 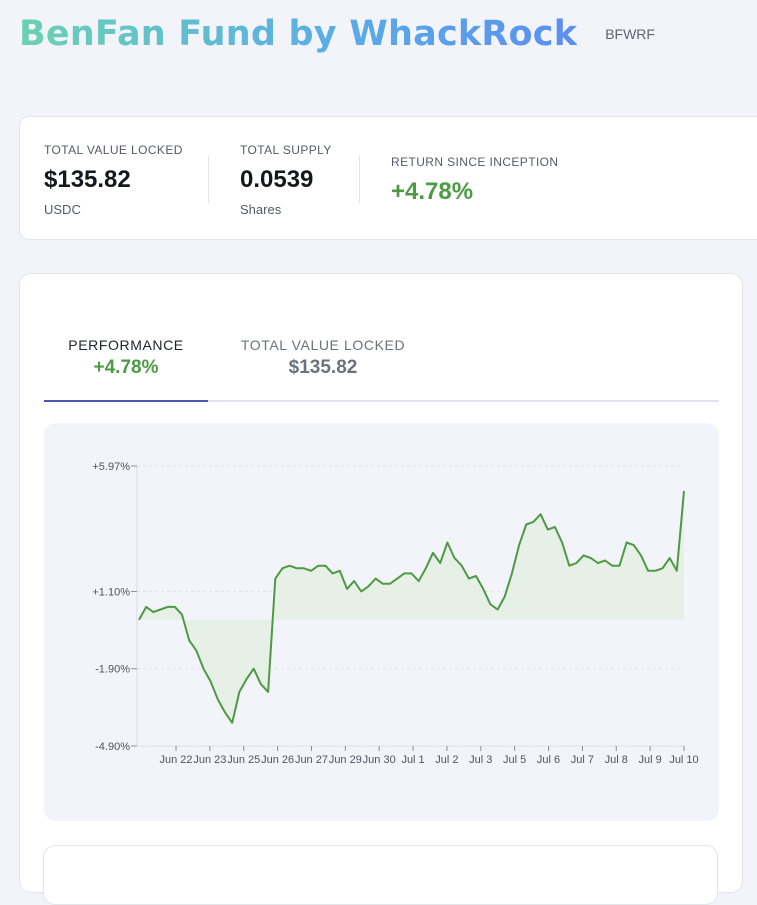 I want to click on x-tick-label: Jun 22, so click(x=175, y=760).